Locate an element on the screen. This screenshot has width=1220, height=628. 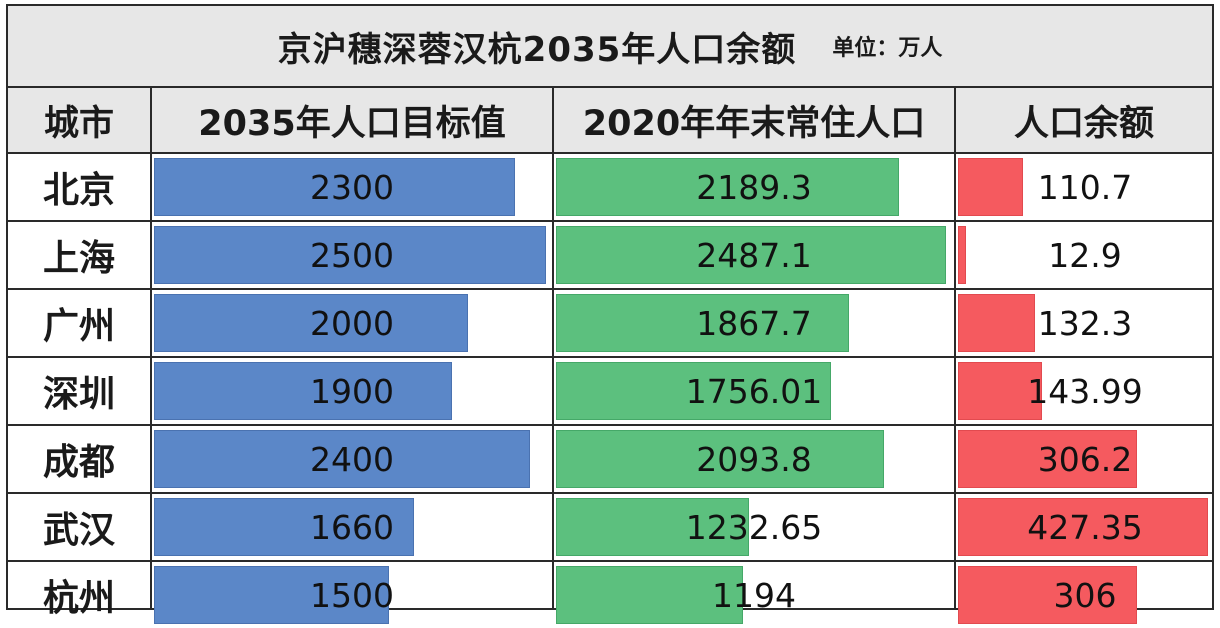
table-row: 北京 2300 2189.3 110.7 is located at coordinates (610, 187).